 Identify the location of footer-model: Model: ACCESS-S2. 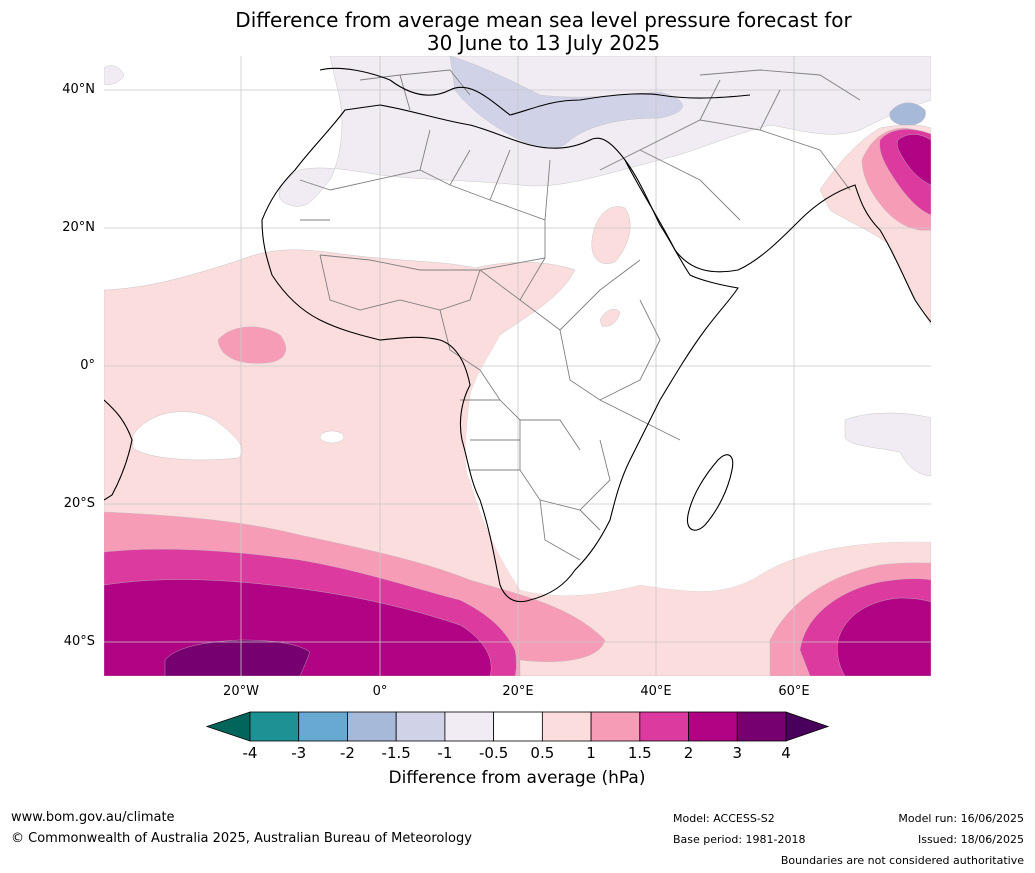
(724, 818).